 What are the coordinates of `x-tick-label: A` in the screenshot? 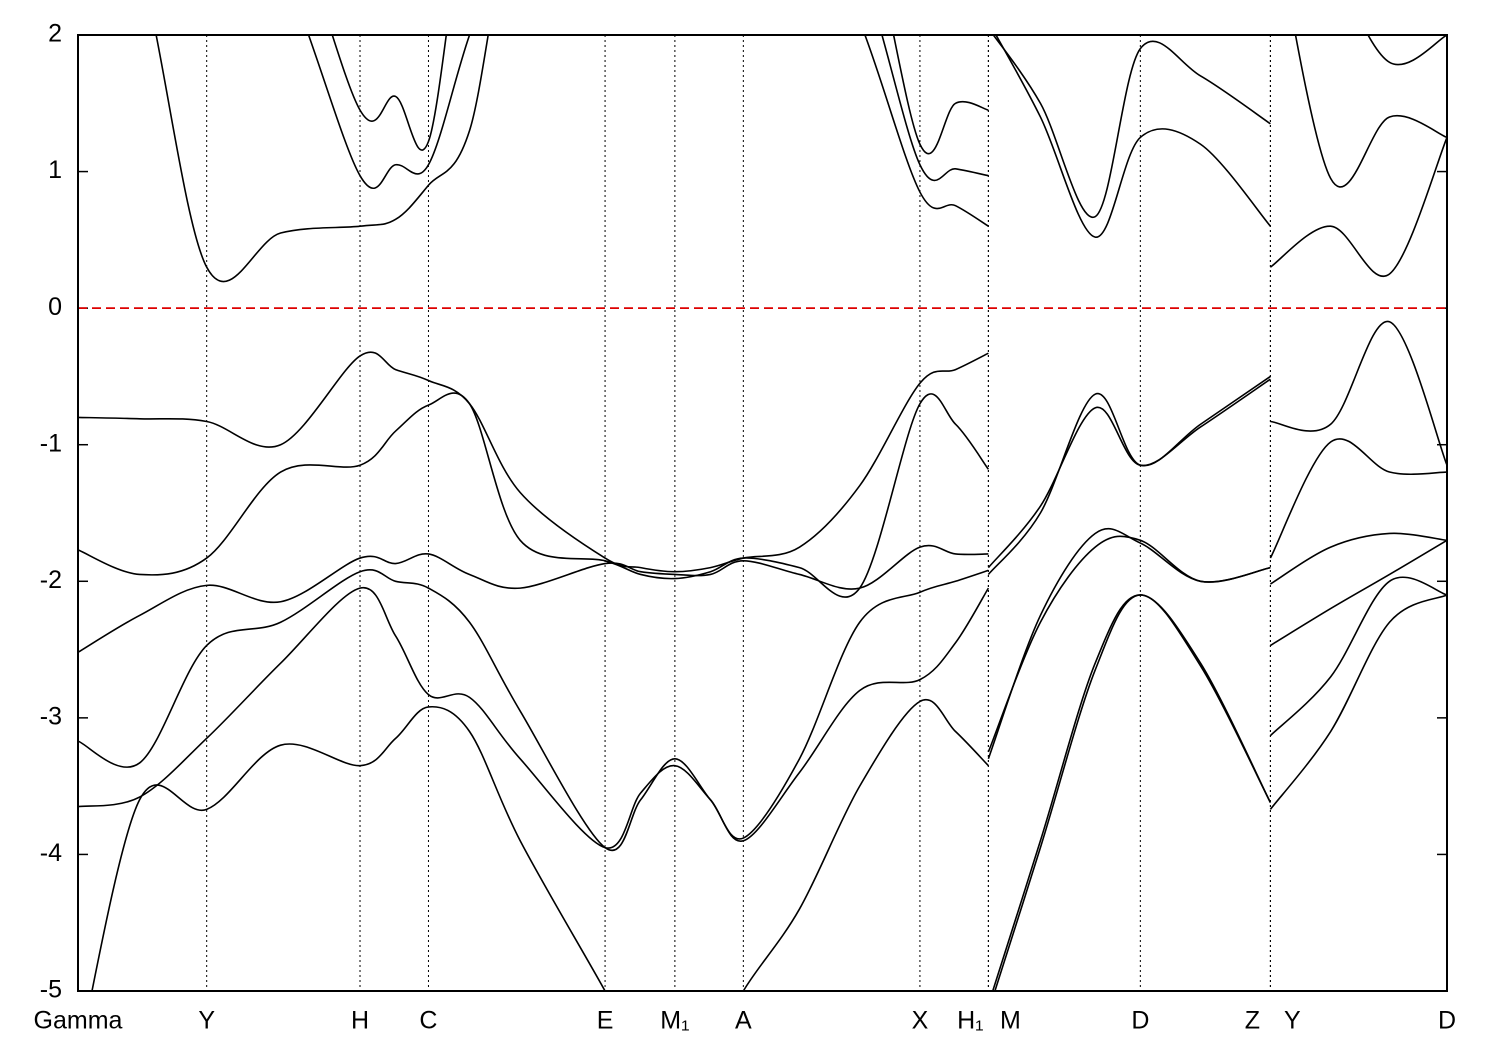 It's located at (743, 1021).